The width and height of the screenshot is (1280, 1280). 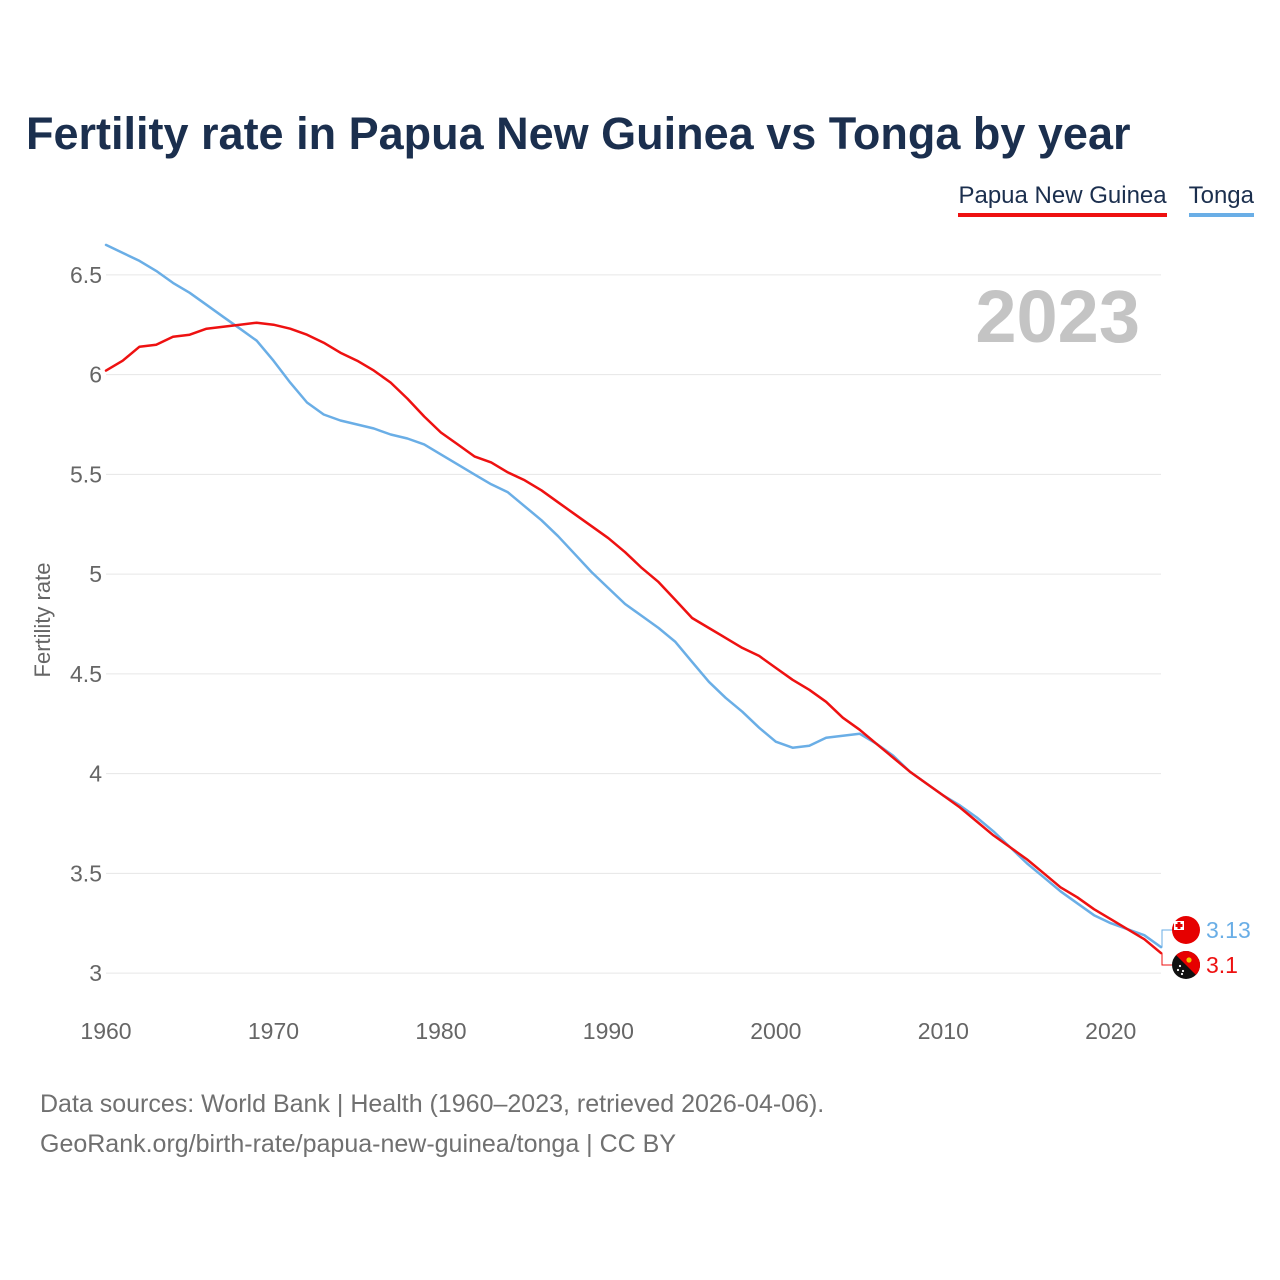 I want to click on end-label-leader-tonga, so click(x=1166, y=938).